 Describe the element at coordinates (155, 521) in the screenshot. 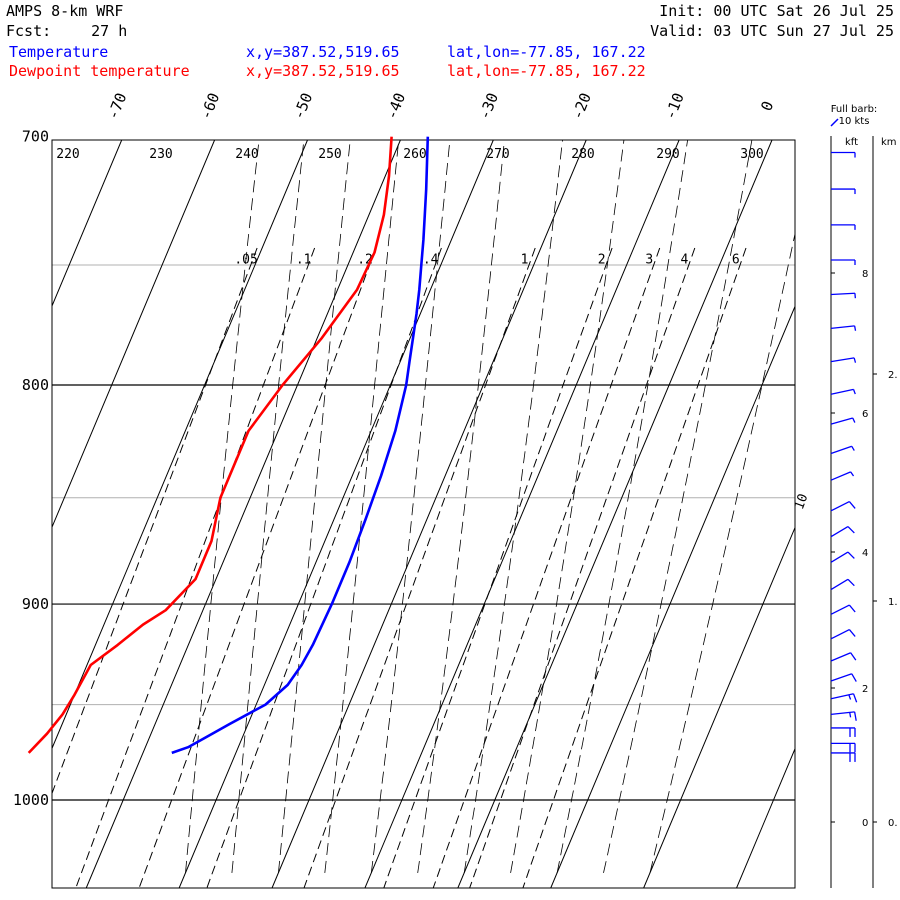

I see `mixing-ratio-line` at that location.